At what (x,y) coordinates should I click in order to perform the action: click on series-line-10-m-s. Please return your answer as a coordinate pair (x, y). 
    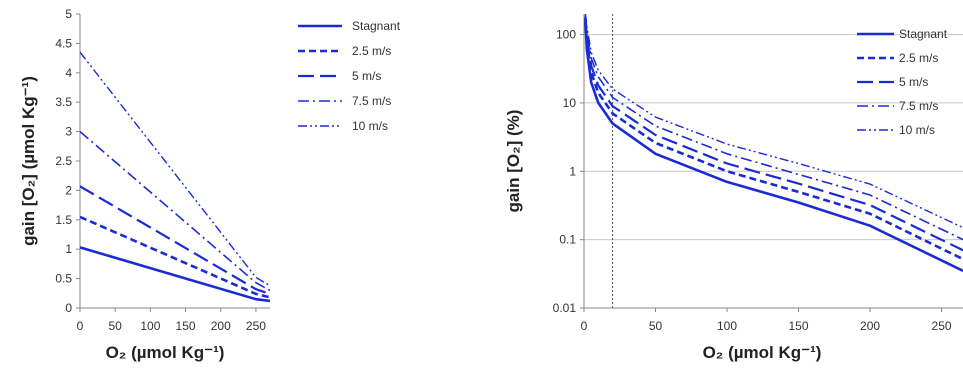
    Looking at the image, I should click on (175, 169).